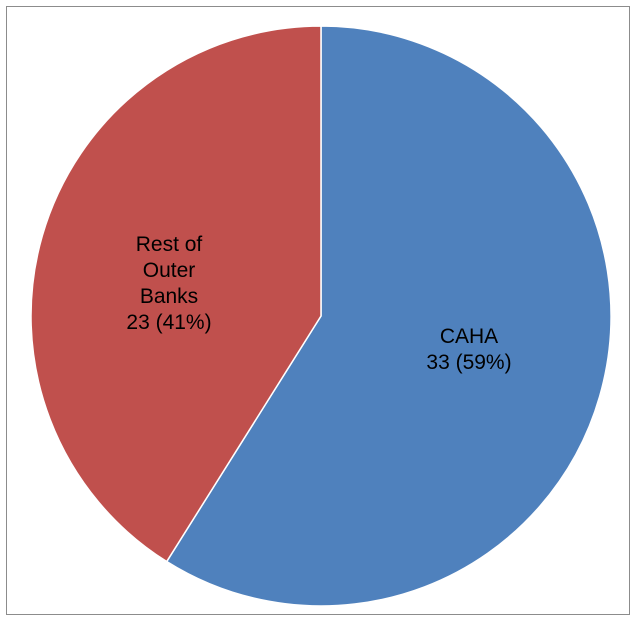 This screenshot has width=636, height=621. What do you see at coordinates (469, 336) in the screenshot?
I see `slice-label-line: CAHA` at bounding box center [469, 336].